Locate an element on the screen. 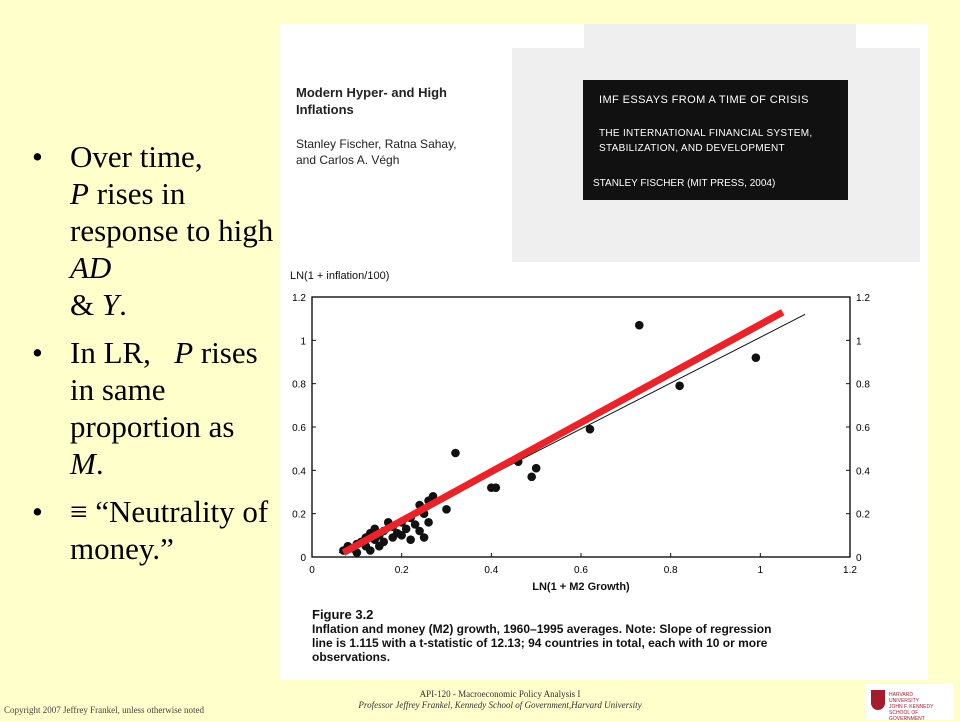 The height and width of the screenshot is (722, 960). x-tick-label: 0 is located at coordinates (312, 570).